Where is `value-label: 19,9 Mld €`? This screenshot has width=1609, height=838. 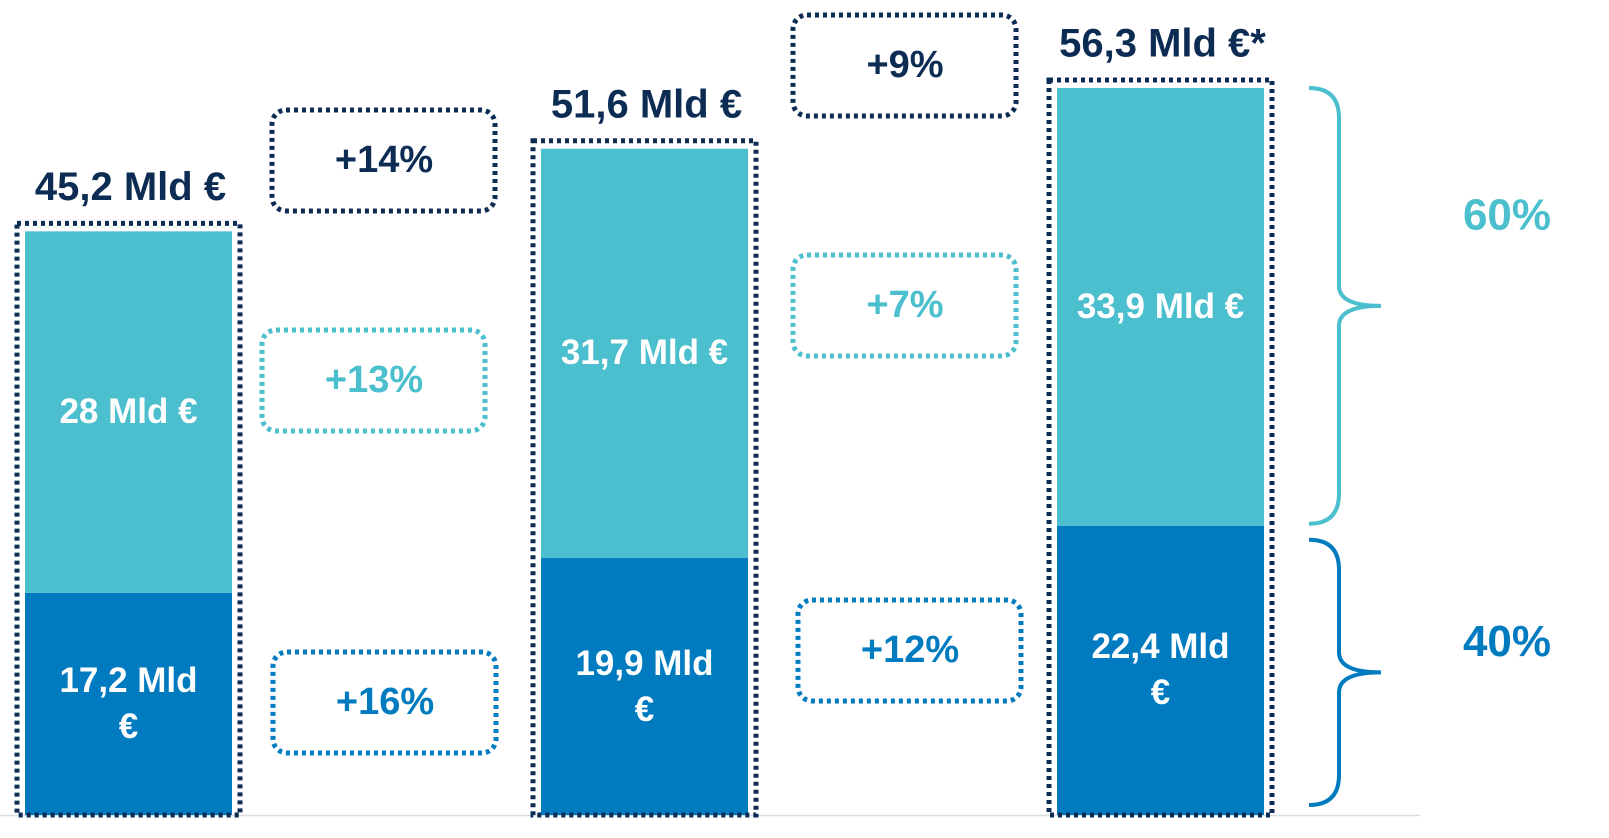
value-label: 19,9 Mld € is located at coordinates (644, 686).